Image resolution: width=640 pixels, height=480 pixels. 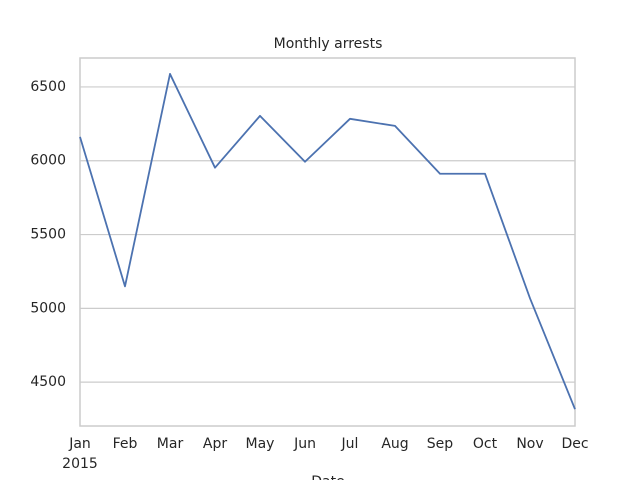 I want to click on x-tick-label: Nov, so click(x=529, y=444).